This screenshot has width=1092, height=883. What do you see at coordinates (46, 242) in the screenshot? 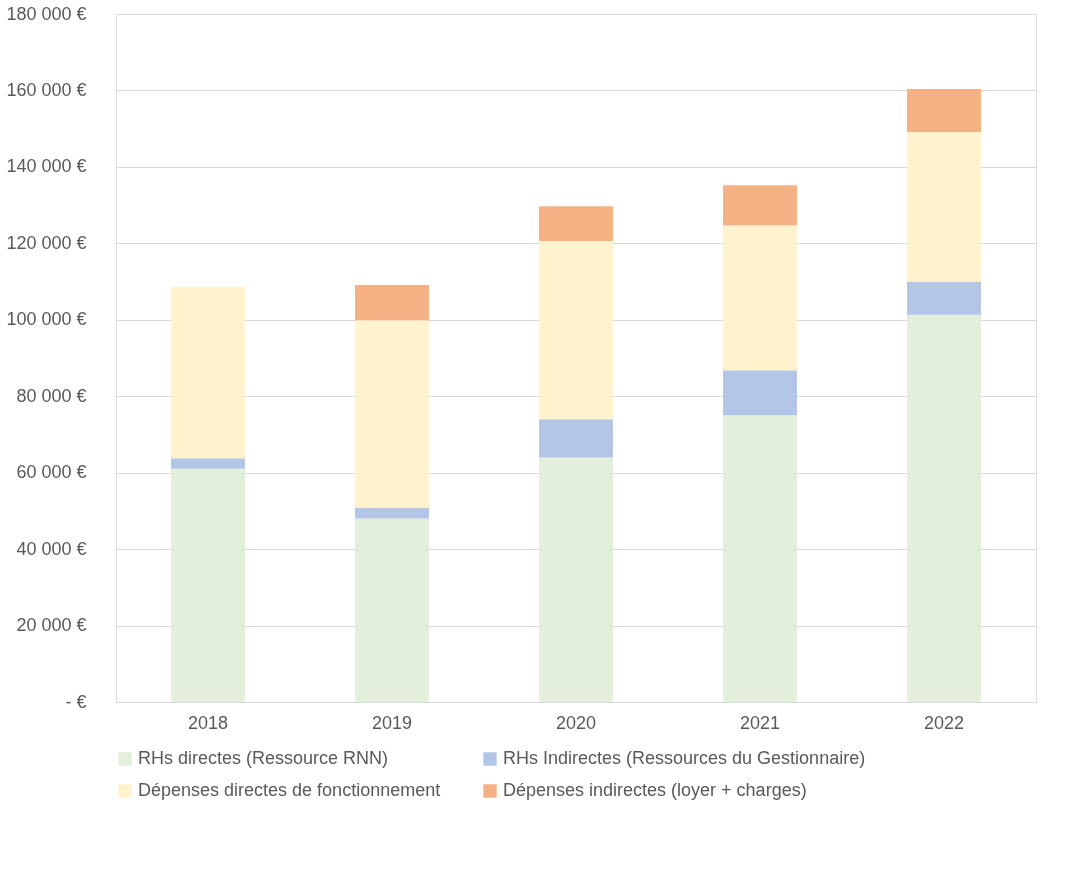
I see `y-tick-label: 120 000 €` at bounding box center [46, 242].